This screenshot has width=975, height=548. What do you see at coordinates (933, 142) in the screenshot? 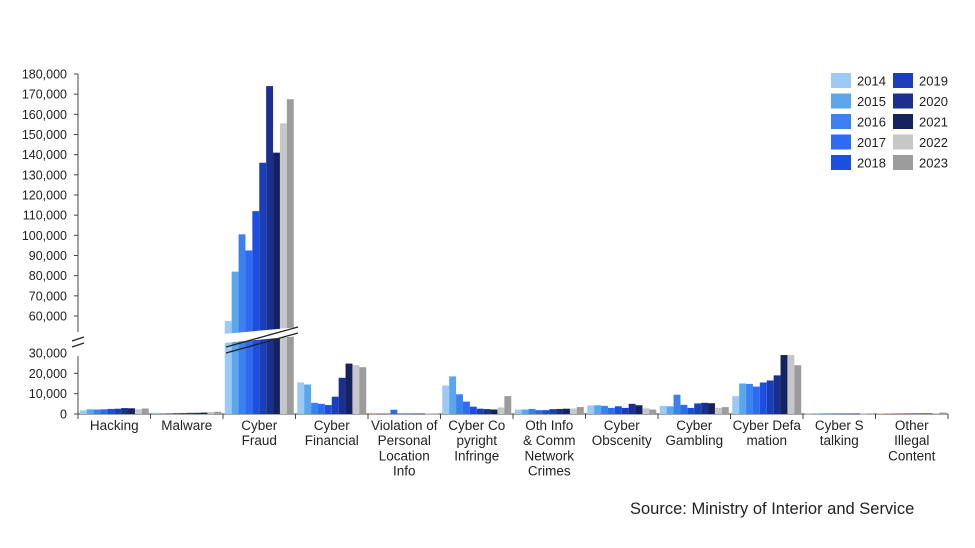
I see `legend-label: 2022` at bounding box center [933, 142].